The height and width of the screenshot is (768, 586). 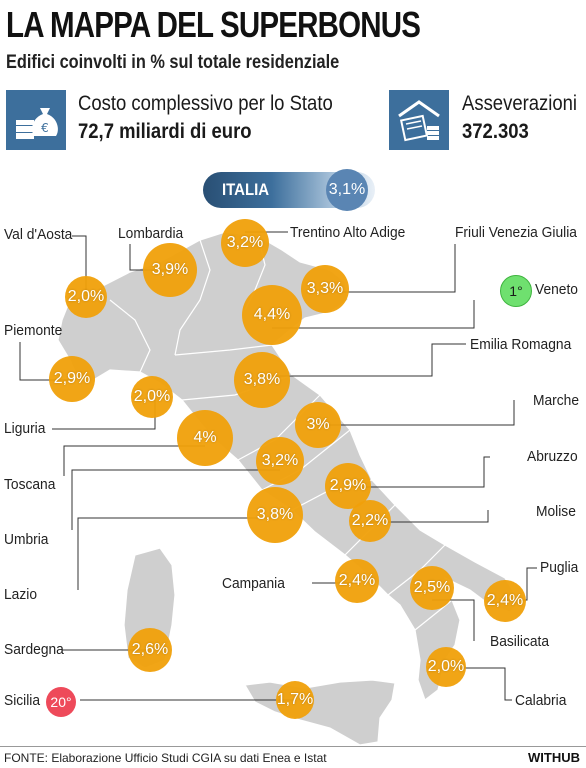 What do you see at coordinates (556, 289) in the screenshot?
I see `region-label-veneto: Veneto` at bounding box center [556, 289].